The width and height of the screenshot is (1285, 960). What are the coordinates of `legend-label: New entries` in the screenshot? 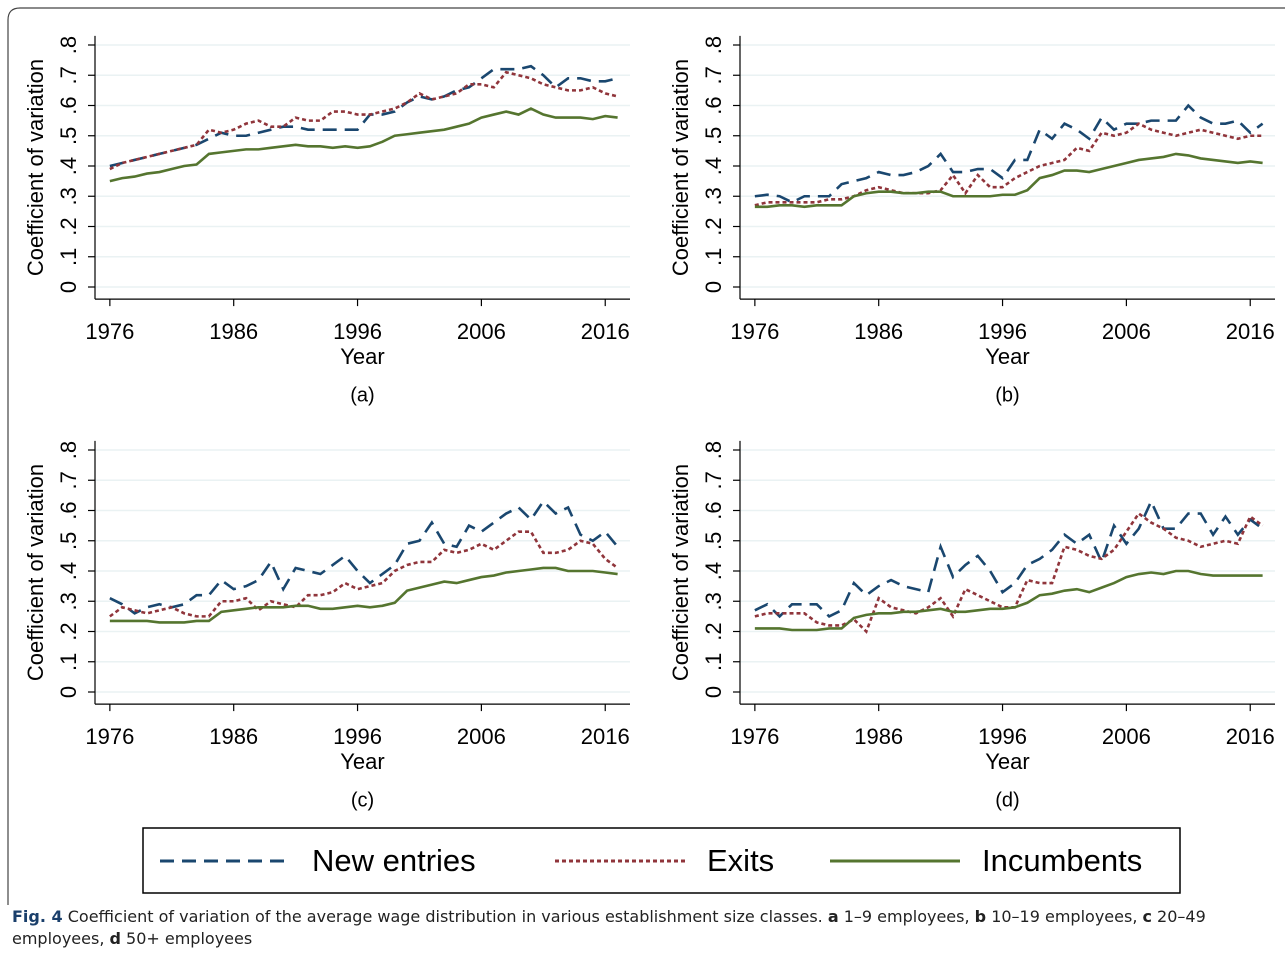 It's located at (394, 860).